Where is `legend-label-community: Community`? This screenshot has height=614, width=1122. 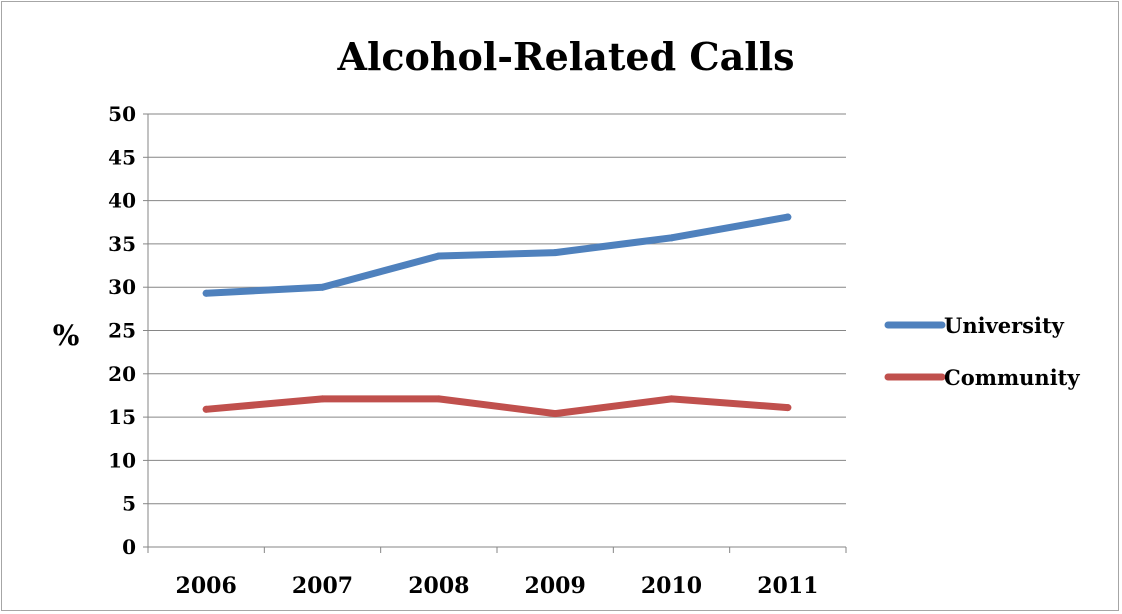 legend-label-community: Community is located at coordinates (1012, 377).